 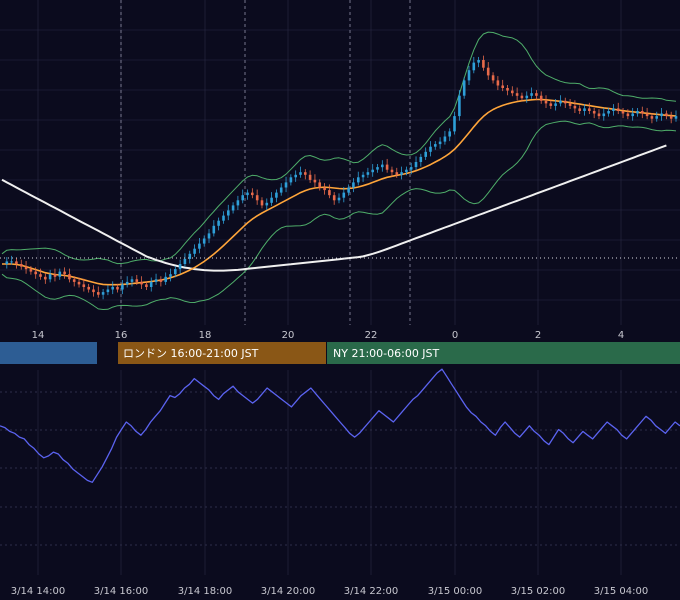 What do you see at coordinates (503, 353) in the screenshot?
I see `session-ny-block` at bounding box center [503, 353].